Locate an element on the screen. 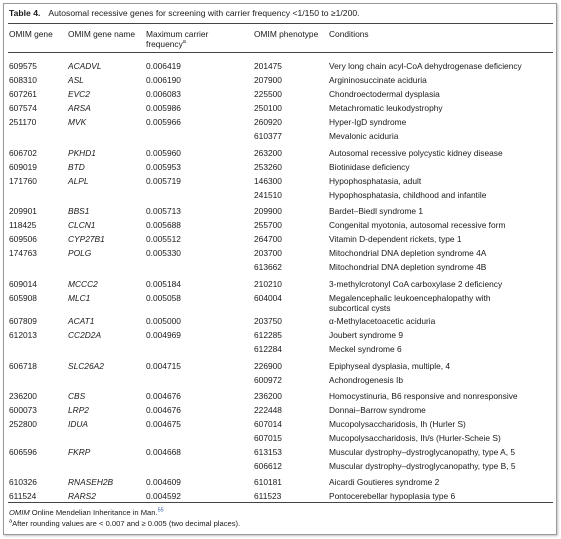 The height and width of the screenshot is (539, 561). cell-omim-phenotype: 253260 is located at coordinates (268, 167).